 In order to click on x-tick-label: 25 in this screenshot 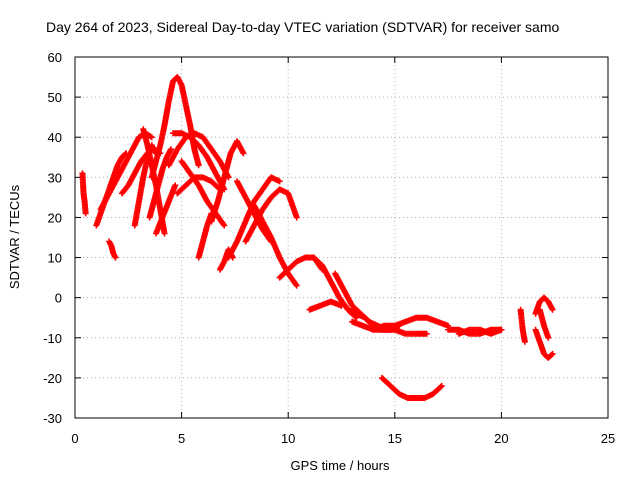, I will do `click(608, 438)`.